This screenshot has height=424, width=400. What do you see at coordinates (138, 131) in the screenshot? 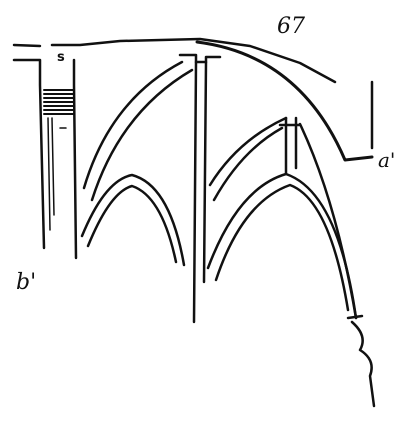
I see `left-main-rib` at bounding box center [138, 131].